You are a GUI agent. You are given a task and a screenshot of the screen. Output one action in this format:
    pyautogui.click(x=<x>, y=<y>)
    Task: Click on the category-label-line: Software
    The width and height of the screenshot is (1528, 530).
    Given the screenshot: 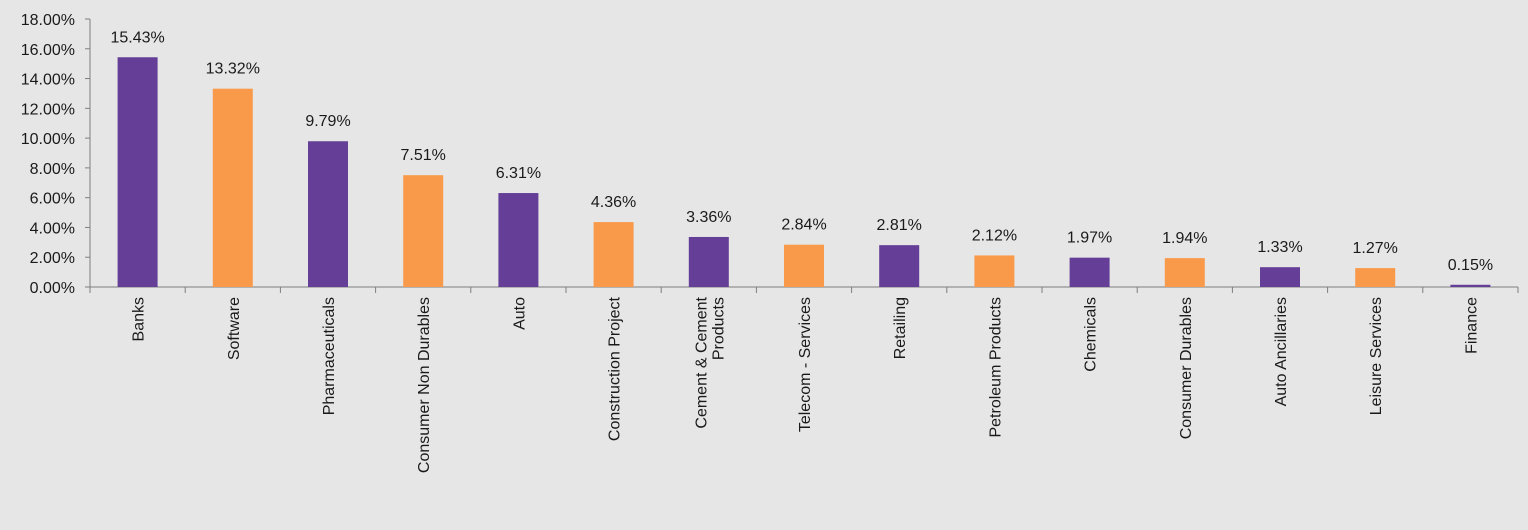 What is the action you would take?
    pyautogui.click(x=234, y=328)
    